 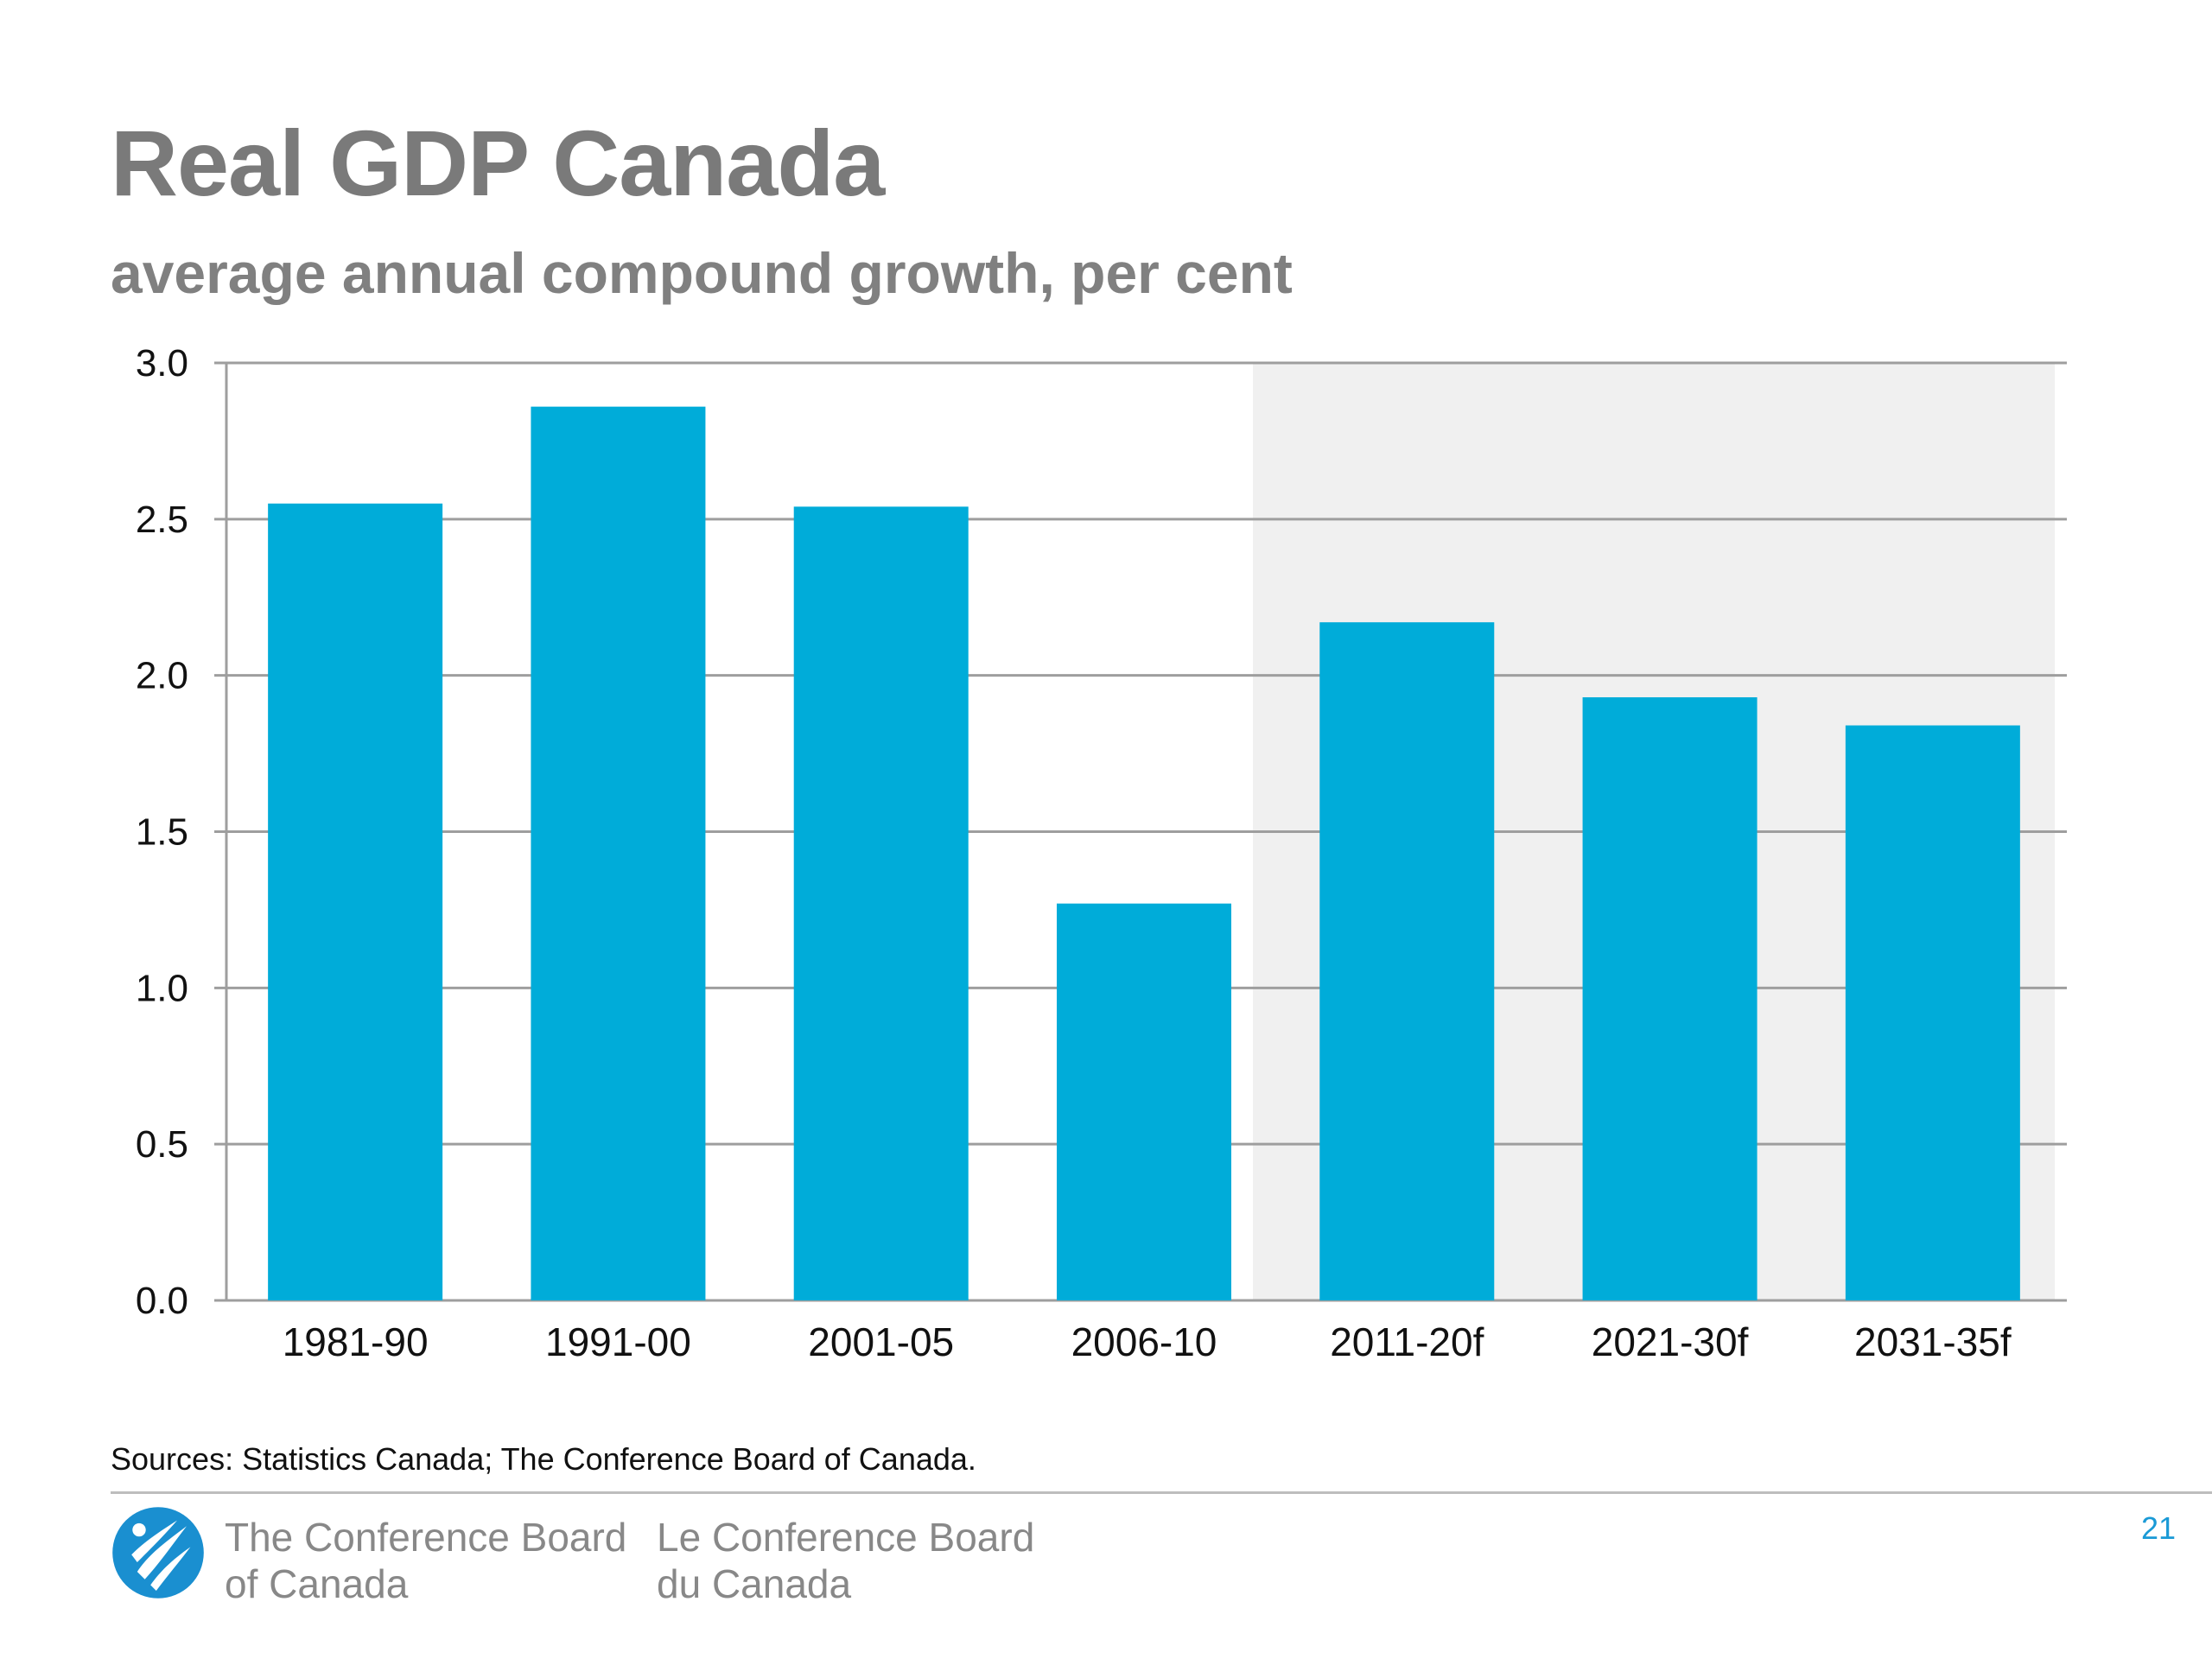 I want to click on footer-divider, so click(x=1161, y=1492).